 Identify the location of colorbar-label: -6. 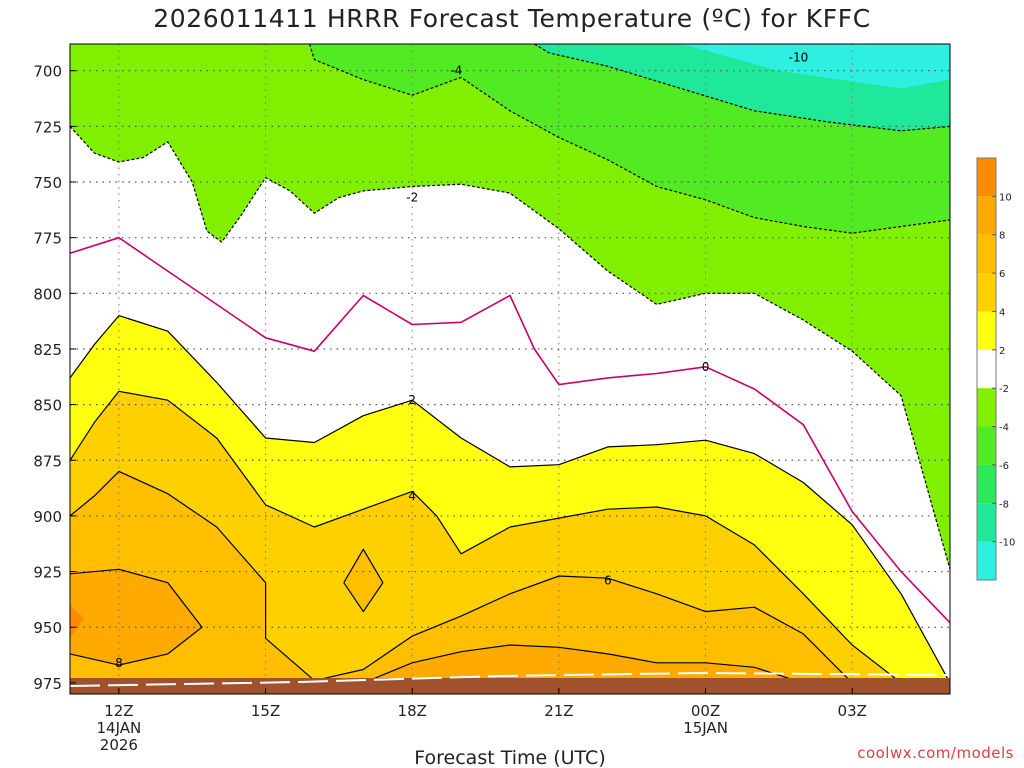
(1004, 466).